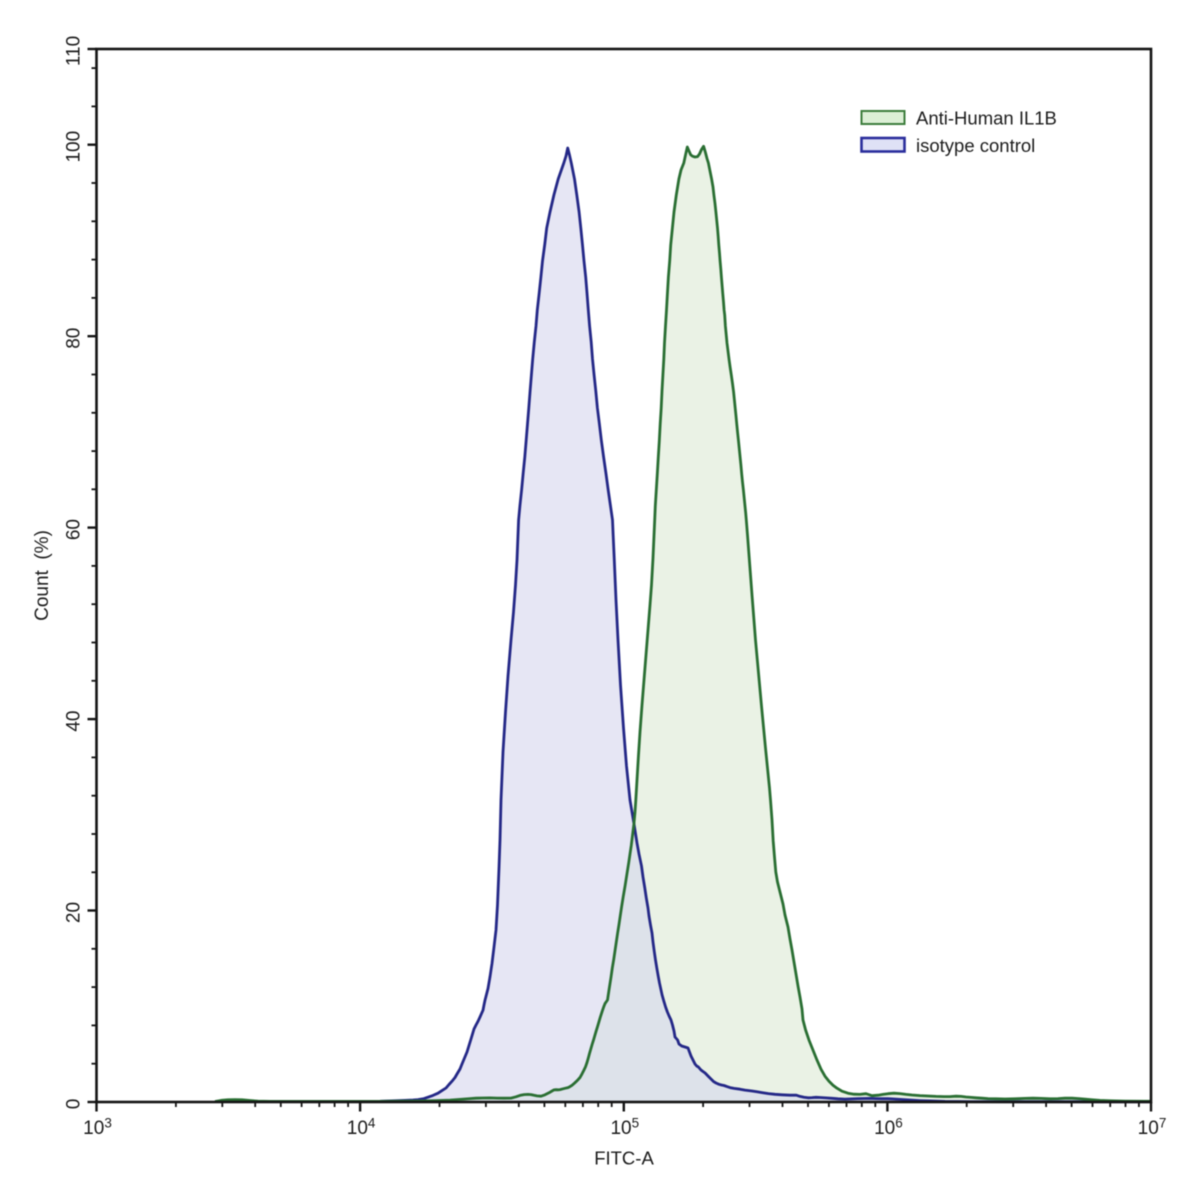  What do you see at coordinates (74, 338) in the screenshot?
I see `svg-text: 80` at bounding box center [74, 338].